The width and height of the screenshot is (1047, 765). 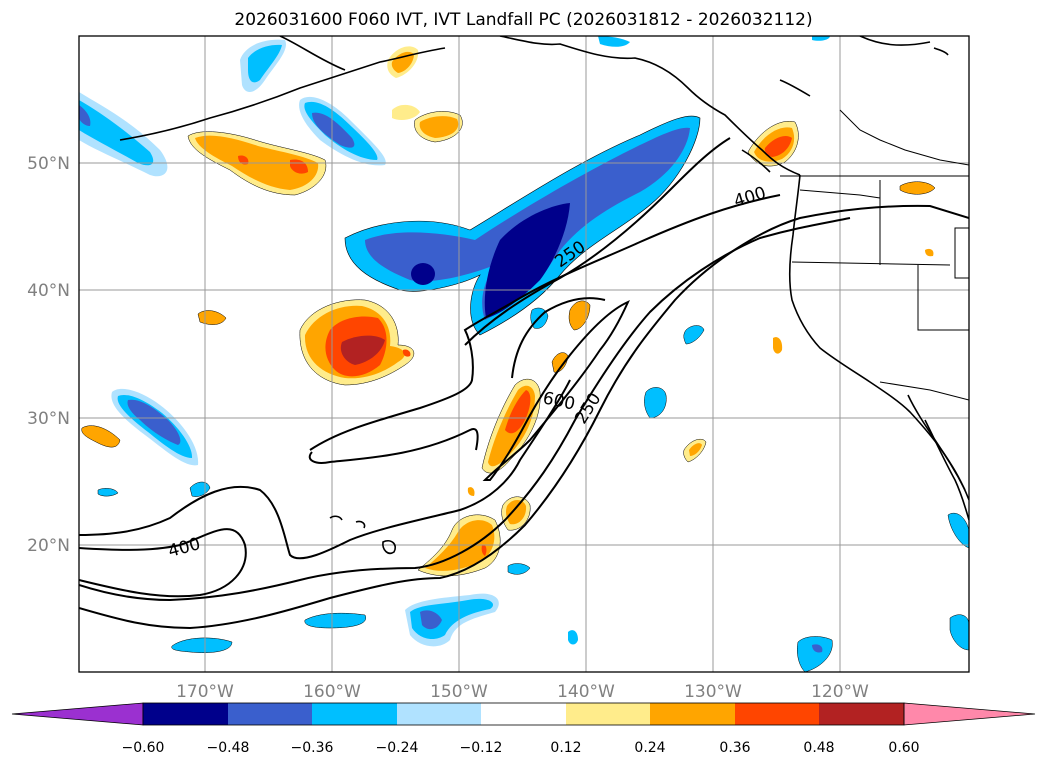 What do you see at coordinates (527, 260) in the screenshot?
I see `neg-band-core` at bounding box center [527, 260].